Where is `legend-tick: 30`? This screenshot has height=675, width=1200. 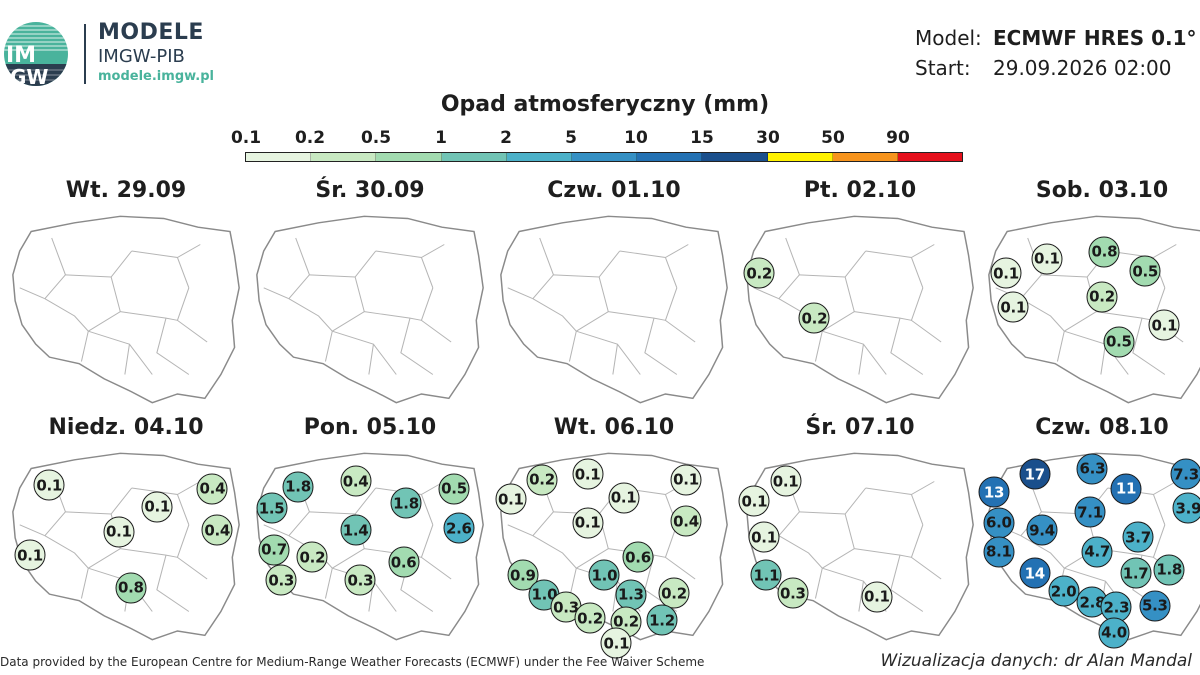
legend-tick: 30 is located at coordinates (768, 138).